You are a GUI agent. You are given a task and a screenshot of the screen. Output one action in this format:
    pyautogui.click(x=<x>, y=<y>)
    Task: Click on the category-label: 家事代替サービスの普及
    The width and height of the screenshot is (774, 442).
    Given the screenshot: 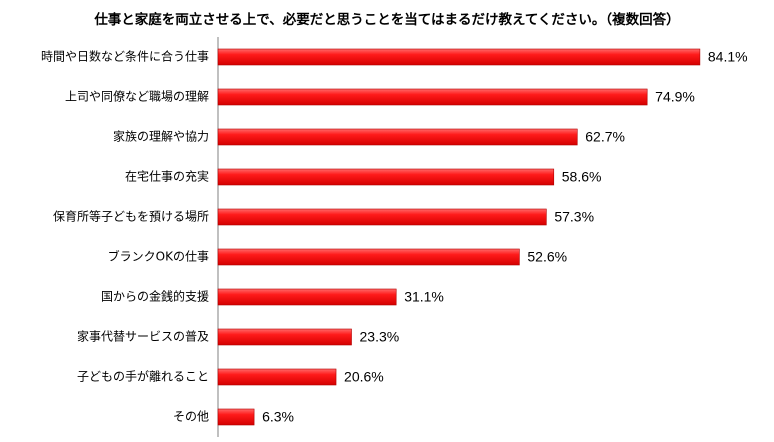 What is the action you would take?
    pyautogui.click(x=143, y=336)
    